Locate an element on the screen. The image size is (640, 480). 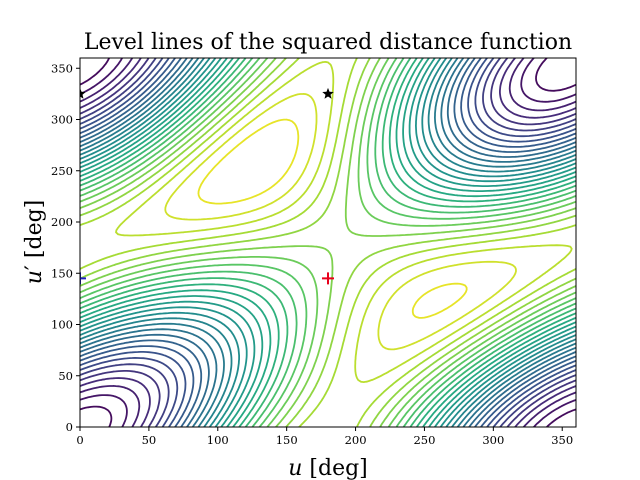
x-axis-ticks: 0 50 100 150 200 250 300 350 is located at coordinates (324, 437).